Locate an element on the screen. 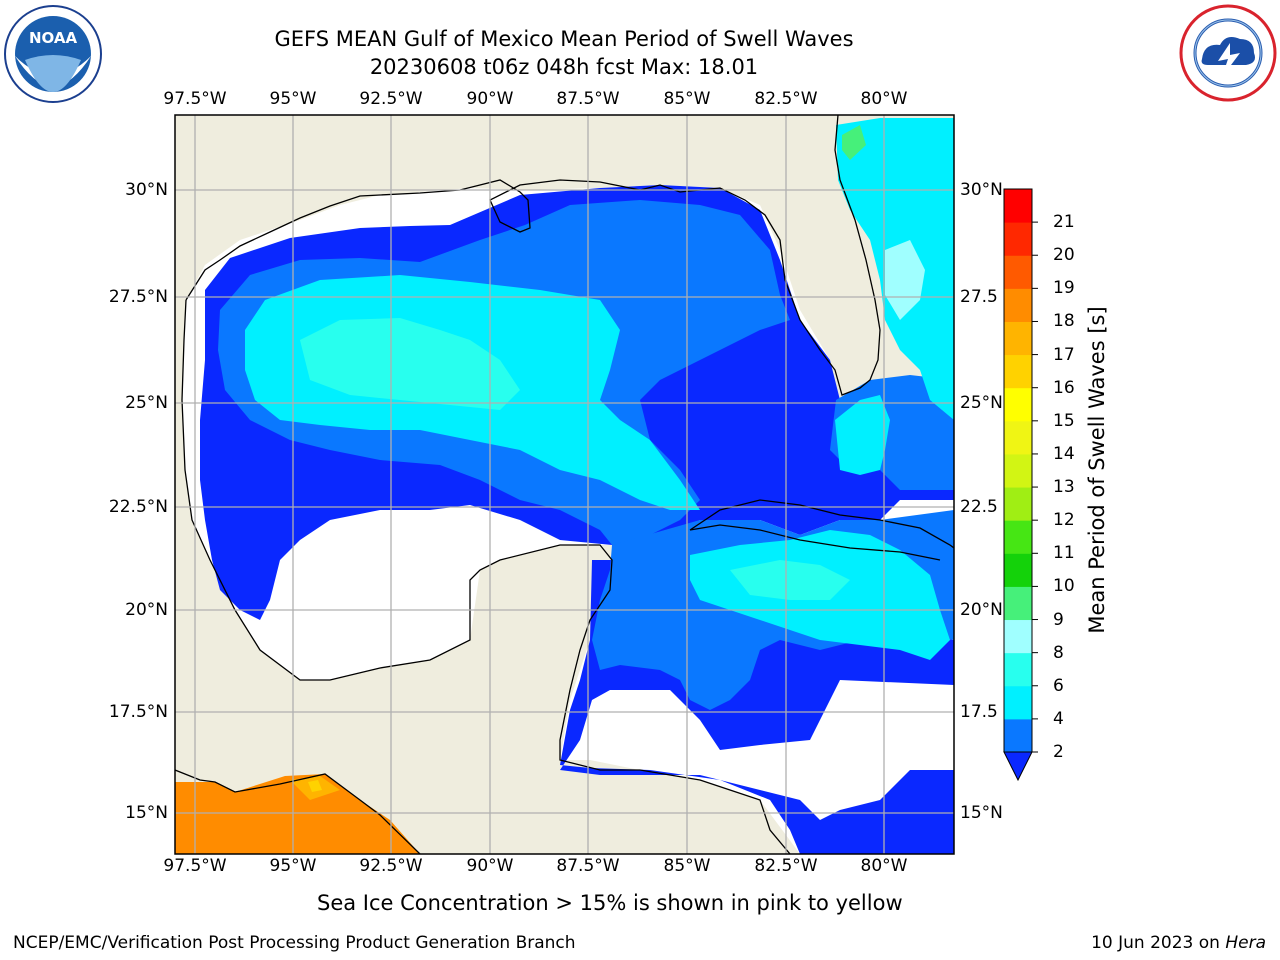 The width and height of the screenshot is (1280, 960). lat-tick-right: 27.5 is located at coordinates (979, 297).